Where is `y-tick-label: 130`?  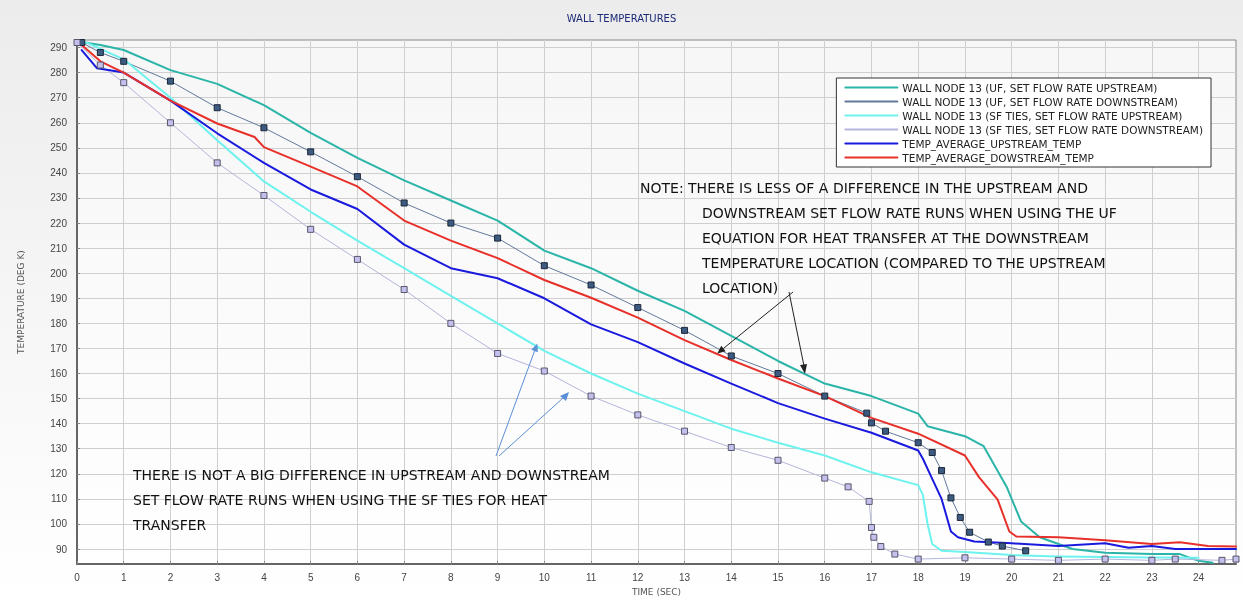
y-tick-label: 130 is located at coordinates (59, 449).